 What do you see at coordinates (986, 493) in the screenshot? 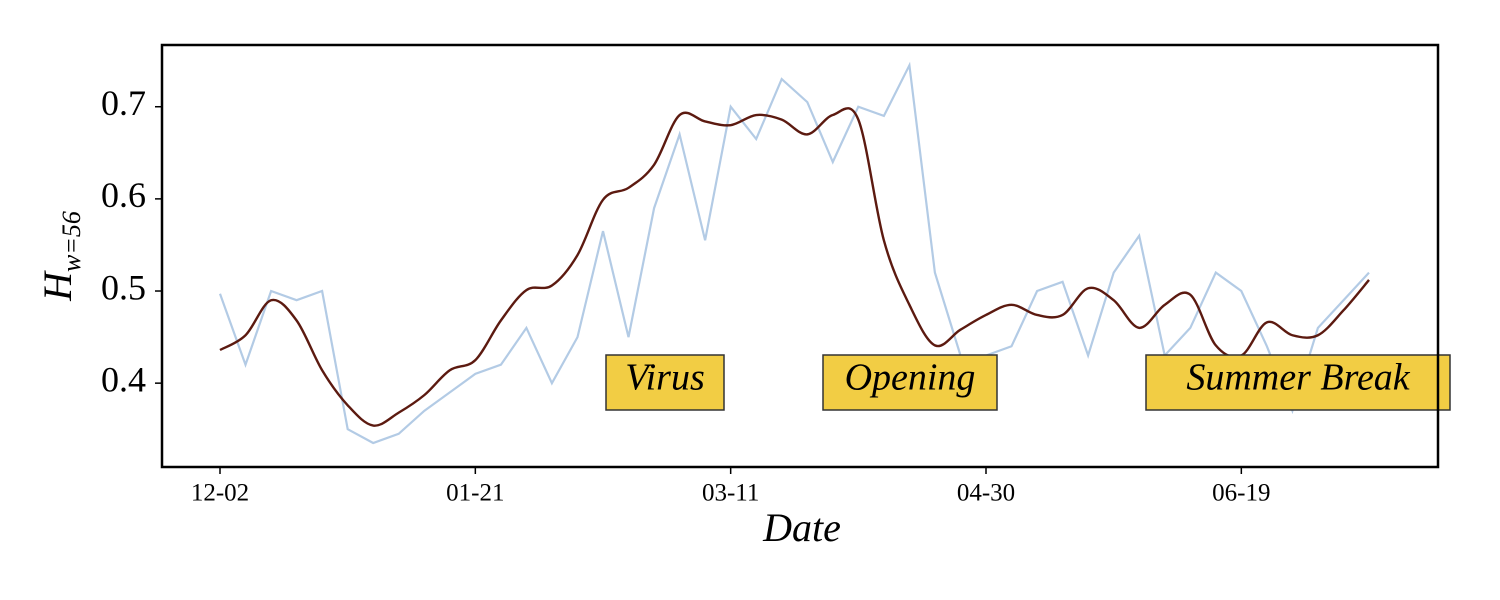
I see `x-tick-label: 04-30` at bounding box center [986, 493].